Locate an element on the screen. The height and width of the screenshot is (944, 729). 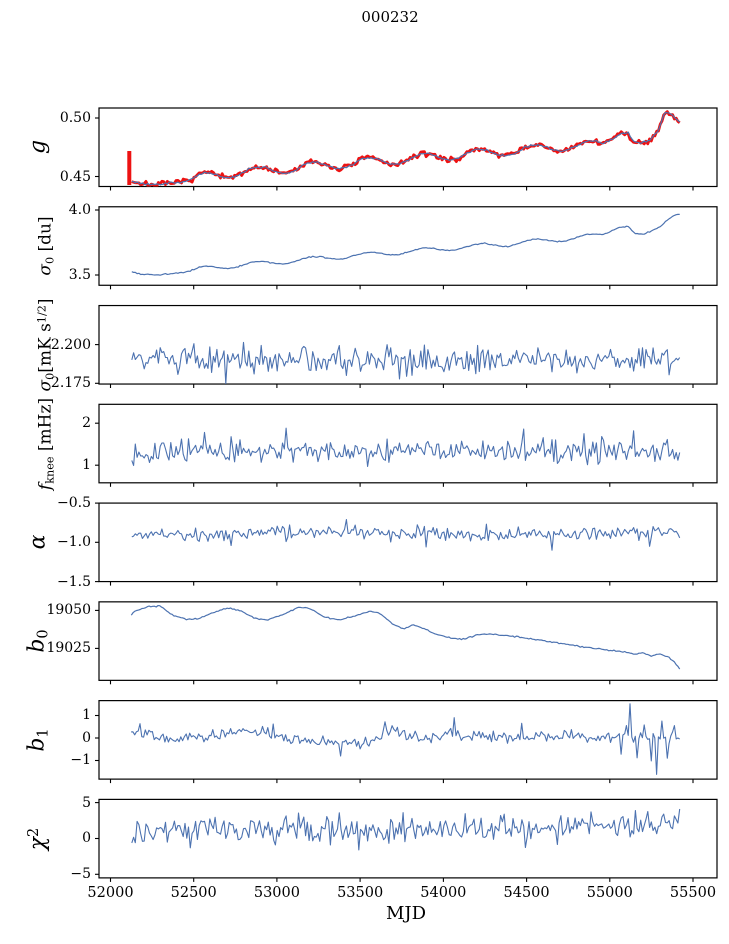
y-axis-label-b0: b0 is located at coordinates (38, 640).